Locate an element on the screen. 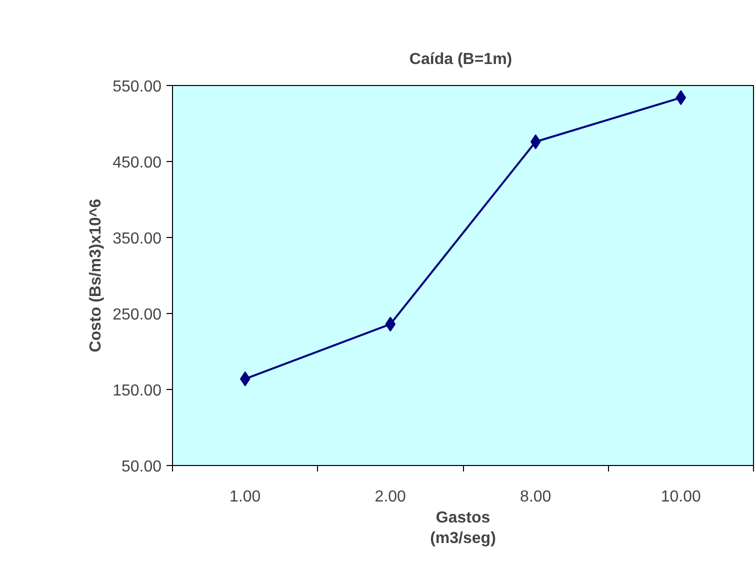 The width and height of the screenshot is (755, 584). y-tick-label: 550.00 is located at coordinates (137, 87).